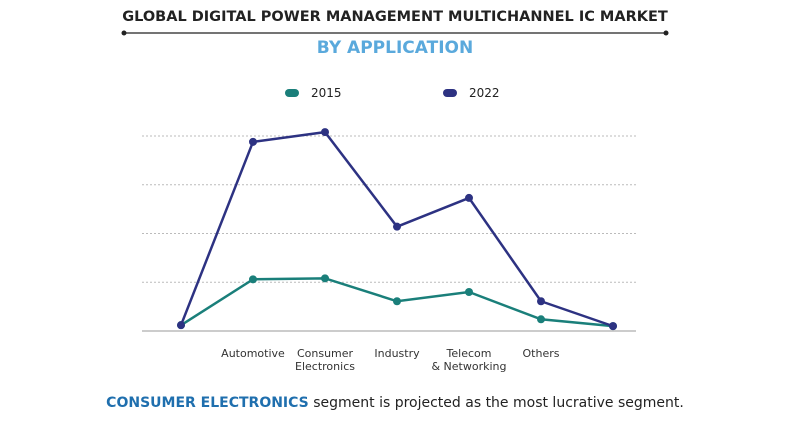  What do you see at coordinates (395, 48) in the screenshot?
I see `chart-subtitle: BY APPLICATION` at bounding box center [395, 48].